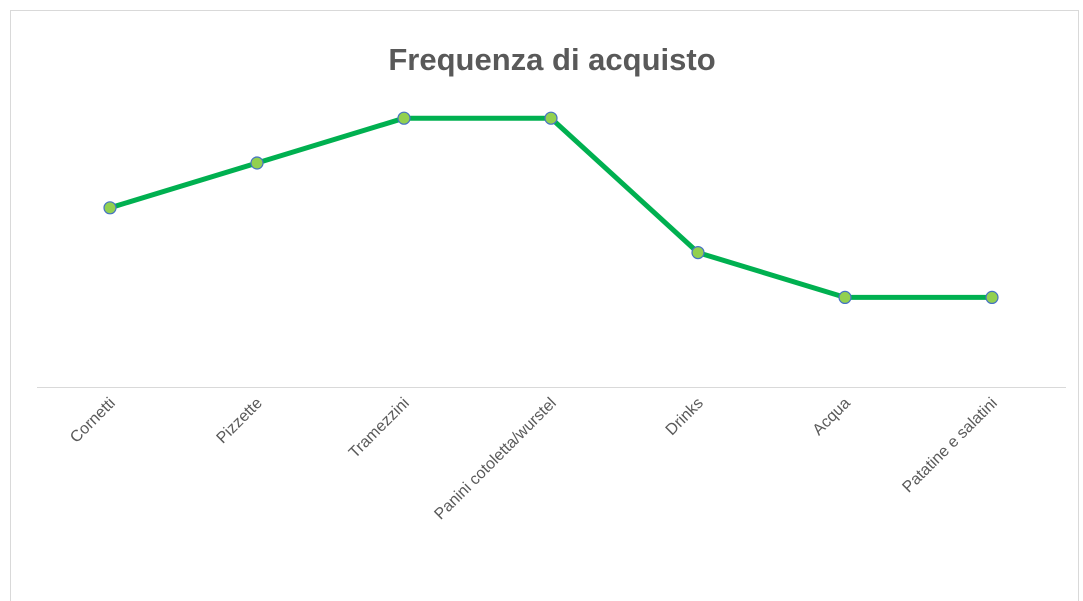 The height and width of the screenshot is (601, 1083). Describe the element at coordinates (551, 59) in the screenshot. I see `chart-title: Frequenza di acquisto` at that location.